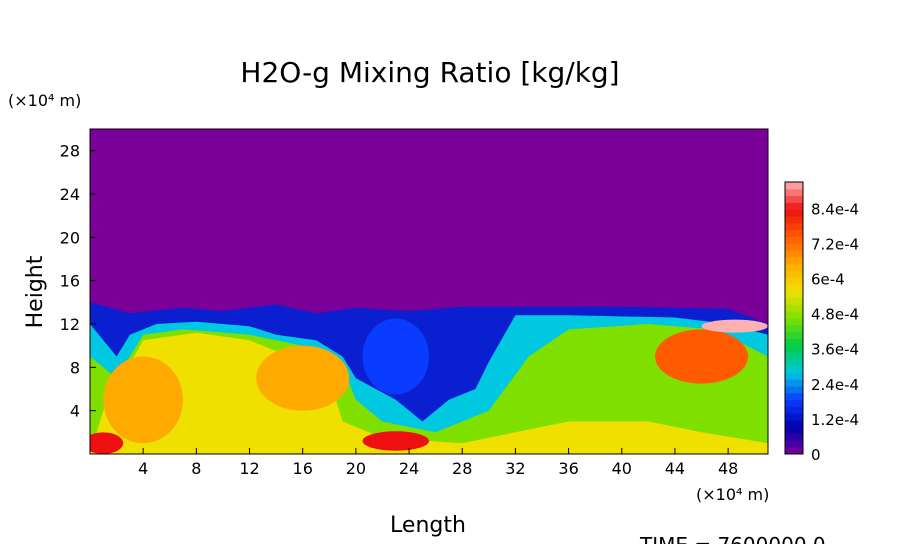 Image resolution: width=904 pixels, height=544 pixels. What do you see at coordinates (732, 538) in the screenshot?
I see `time-label: TIME = 7600000.0` at bounding box center [732, 538].